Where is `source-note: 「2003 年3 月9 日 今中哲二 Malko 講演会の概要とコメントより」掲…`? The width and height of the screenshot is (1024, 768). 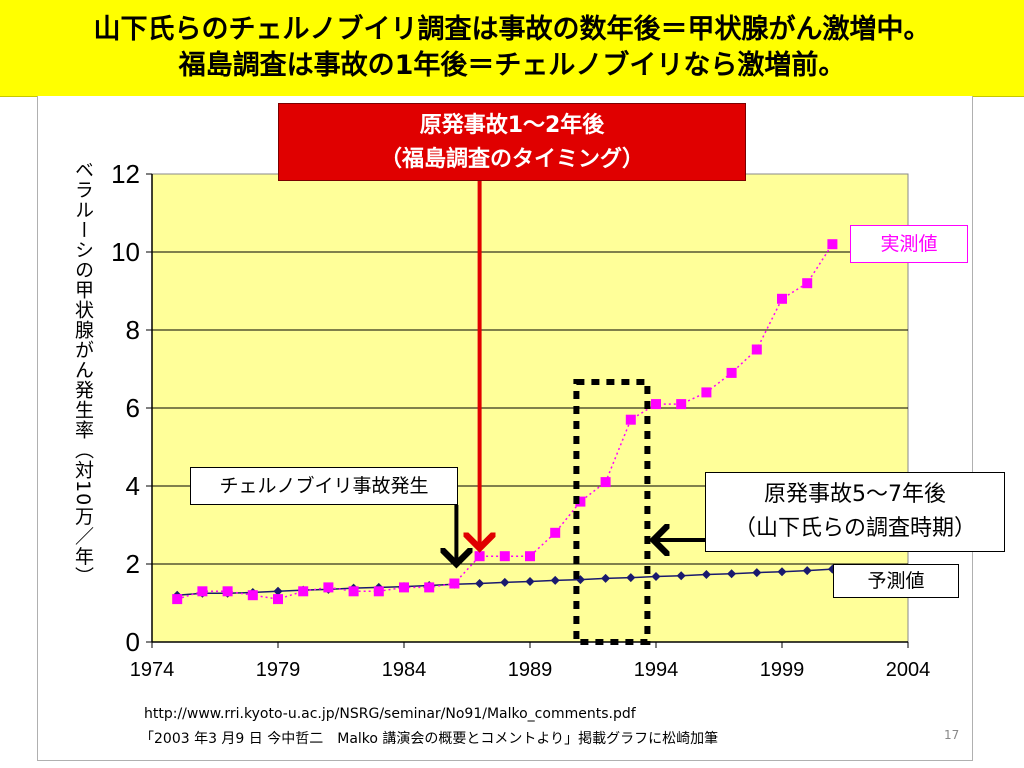 source-note: 「2003 年3 月9 日 今中哲二 Malko 講演会の概要とコメントより」掲… is located at coordinates (429, 739).